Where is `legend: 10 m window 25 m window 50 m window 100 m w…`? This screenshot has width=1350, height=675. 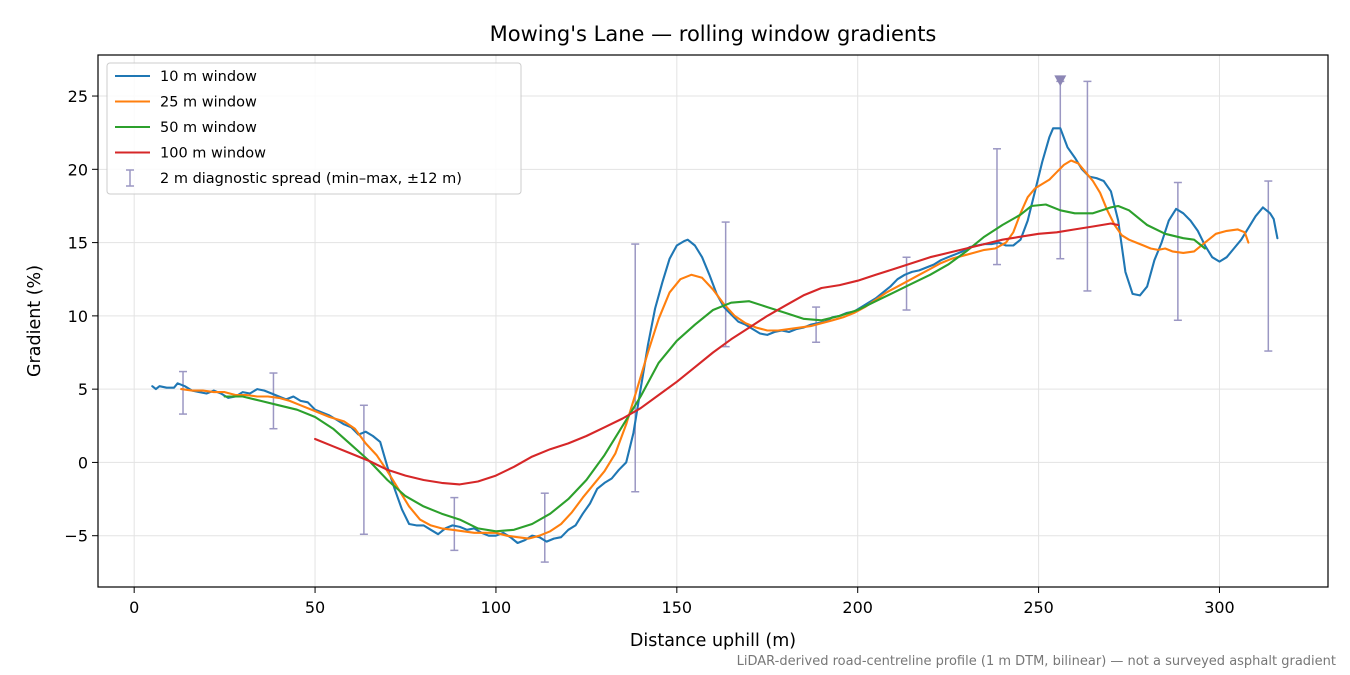 legend: 10 m window 25 m window 50 m window 100 m w… is located at coordinates (314, 128).